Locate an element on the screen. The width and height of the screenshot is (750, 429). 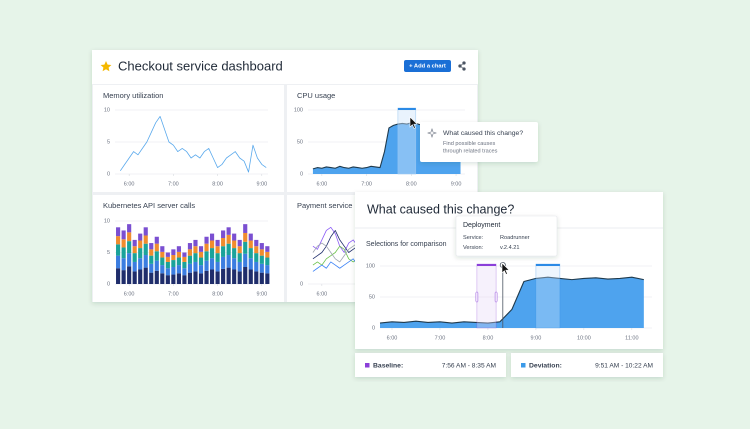
tooltip-key: Service: is located at coordinates (473, 238).